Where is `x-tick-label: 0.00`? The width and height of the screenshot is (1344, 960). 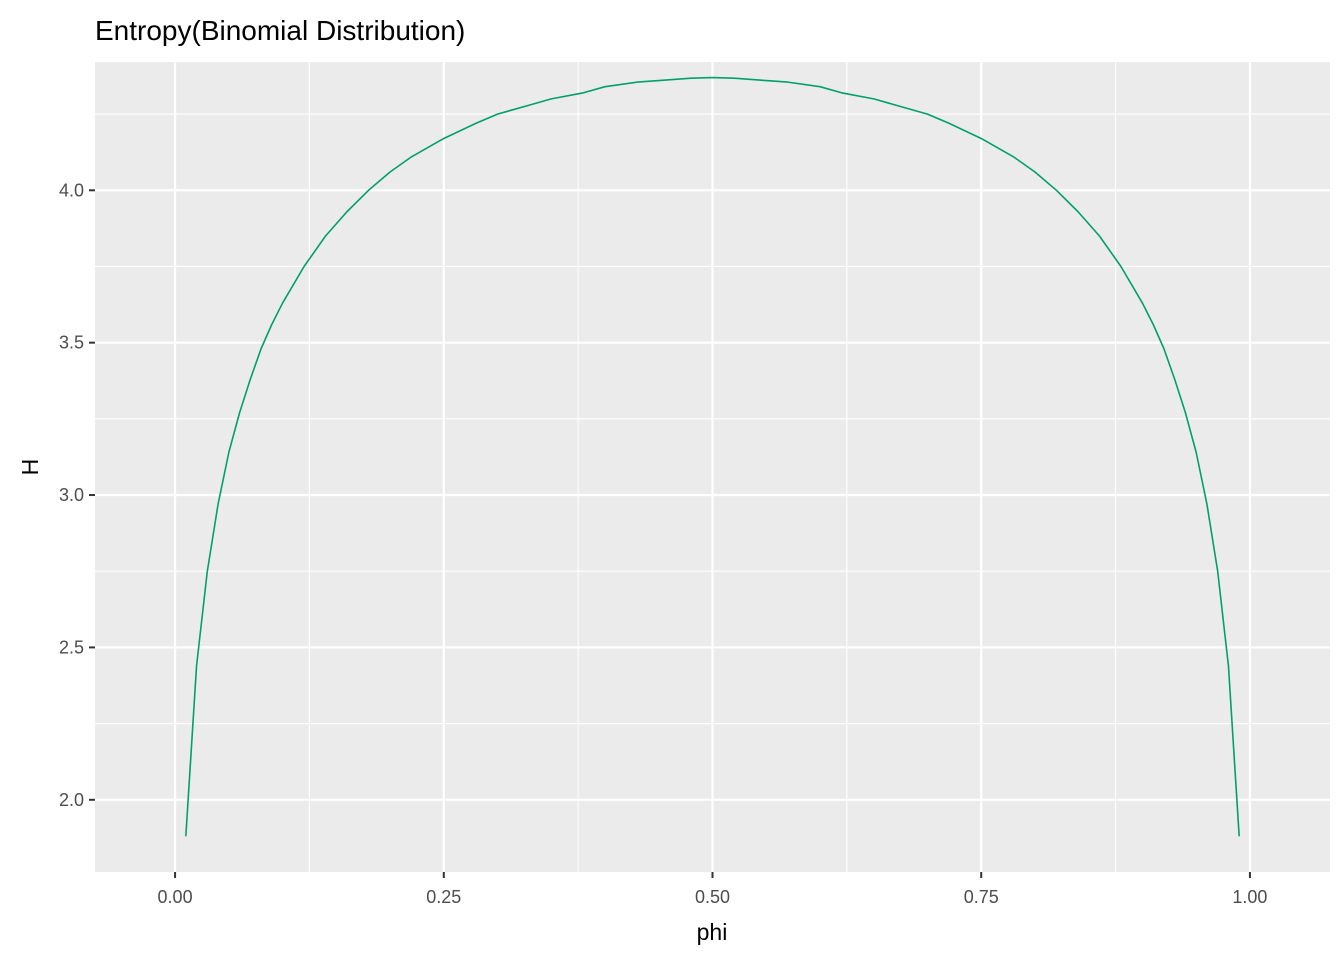
x-tick-label: 0.00 is located at coordinates (175, 897).